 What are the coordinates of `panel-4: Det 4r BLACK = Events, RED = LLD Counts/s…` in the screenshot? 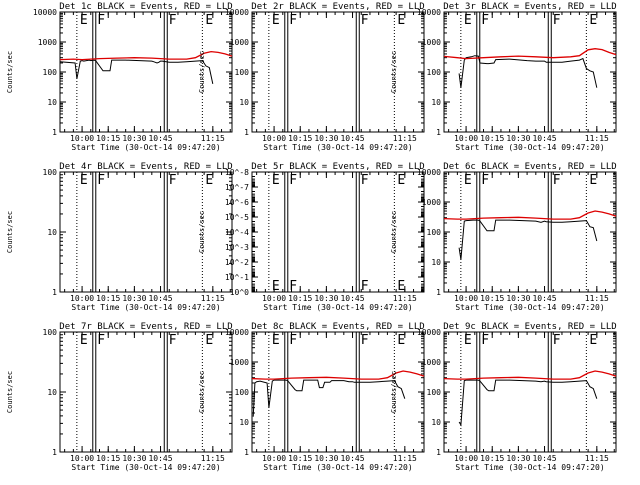 It's located at (119, 237).